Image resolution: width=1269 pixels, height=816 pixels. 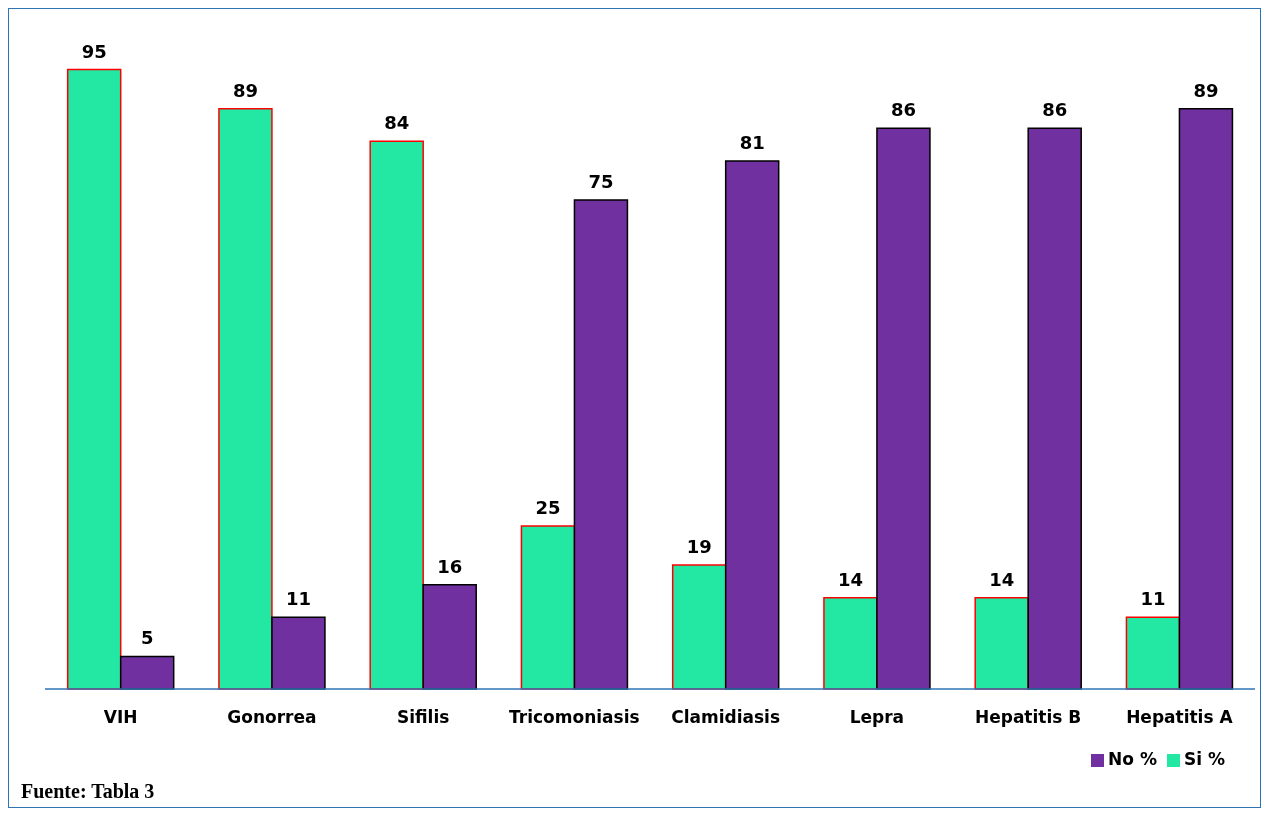 I want to click on x-tick-label: Sifilis, so click(x=423, y=717).